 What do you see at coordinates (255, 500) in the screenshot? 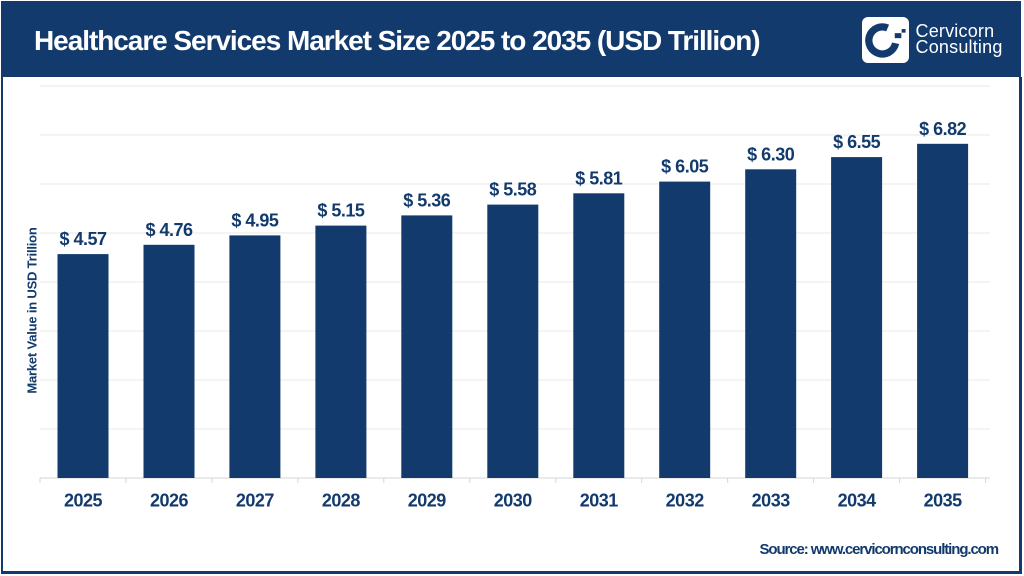
I see `svg-text: 2027` at bounding box center [255, 500].